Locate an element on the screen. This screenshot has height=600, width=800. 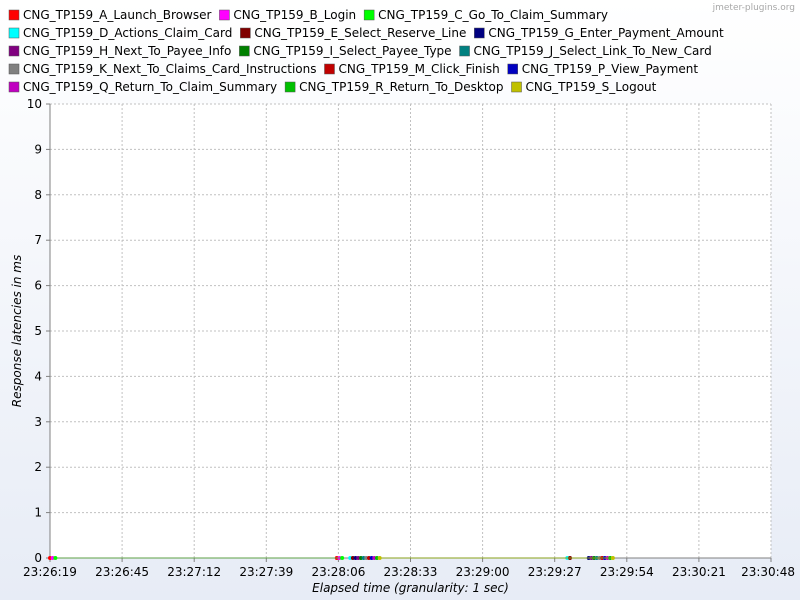
legend-item: CNG_TP159_D_Actions_Claim_Card is located at coordinates (120, 33).